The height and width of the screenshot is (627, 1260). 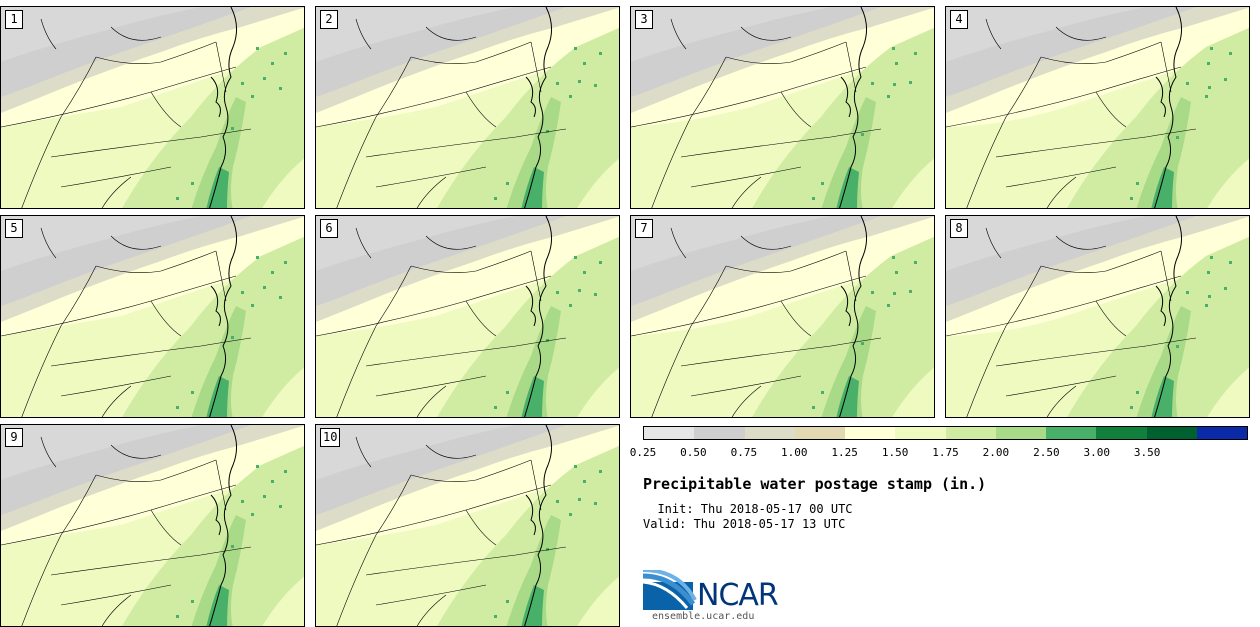 I want to click on postage-stamp-panel: 5, so click(x=152, y=316).